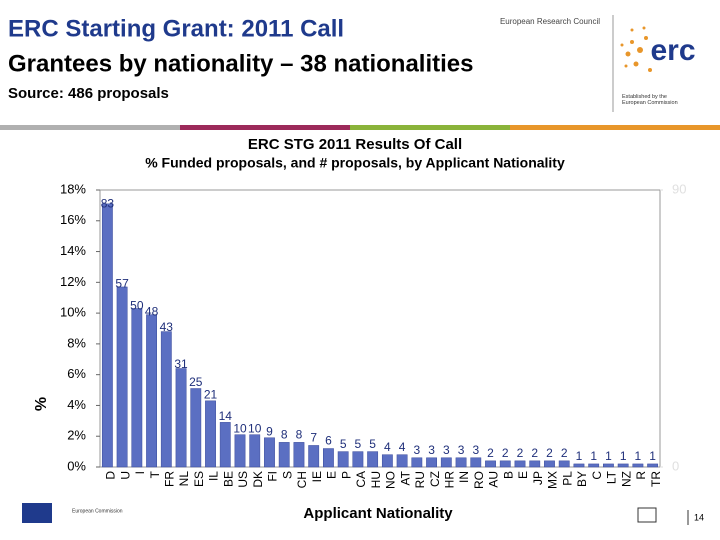 Image resolution: width=720 pixels, height=540 pixels. What do you see at coordinates (378, 513) in the screenshot?
I see `x-axis-label: Applicant Nationality` at bounding box center [378, 513].